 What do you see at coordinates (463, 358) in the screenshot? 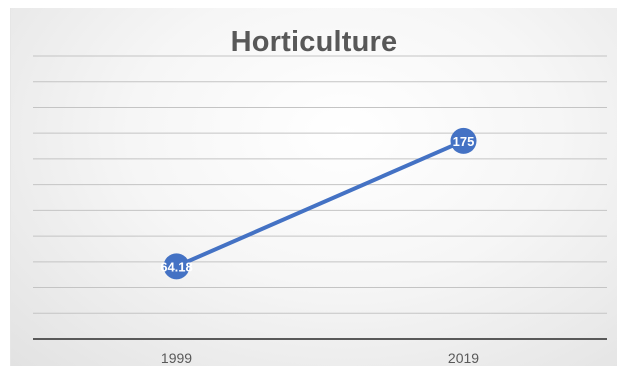
I see `x-tick-label: 2019` at bounding box center [463, 358].